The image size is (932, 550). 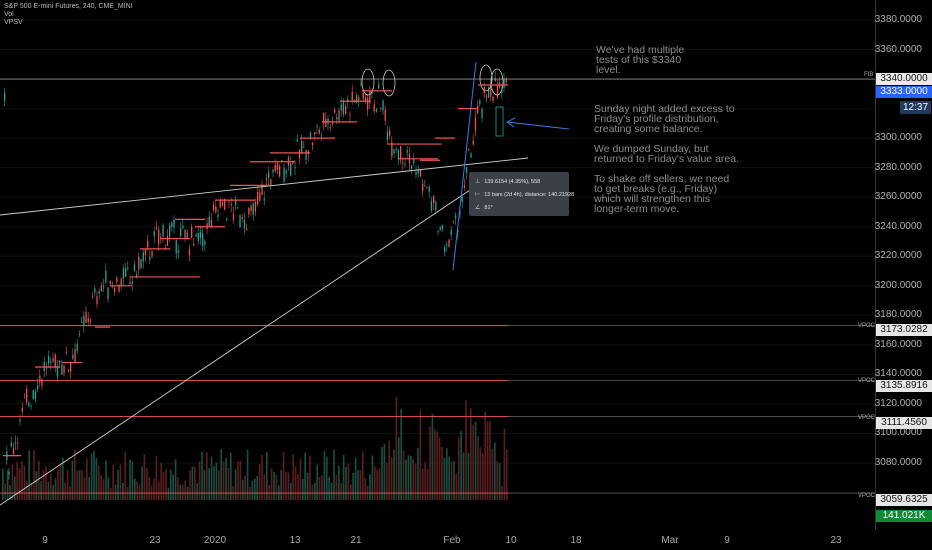 I want to click on bar-countdown: 12:37, so click(x=915, y=107).